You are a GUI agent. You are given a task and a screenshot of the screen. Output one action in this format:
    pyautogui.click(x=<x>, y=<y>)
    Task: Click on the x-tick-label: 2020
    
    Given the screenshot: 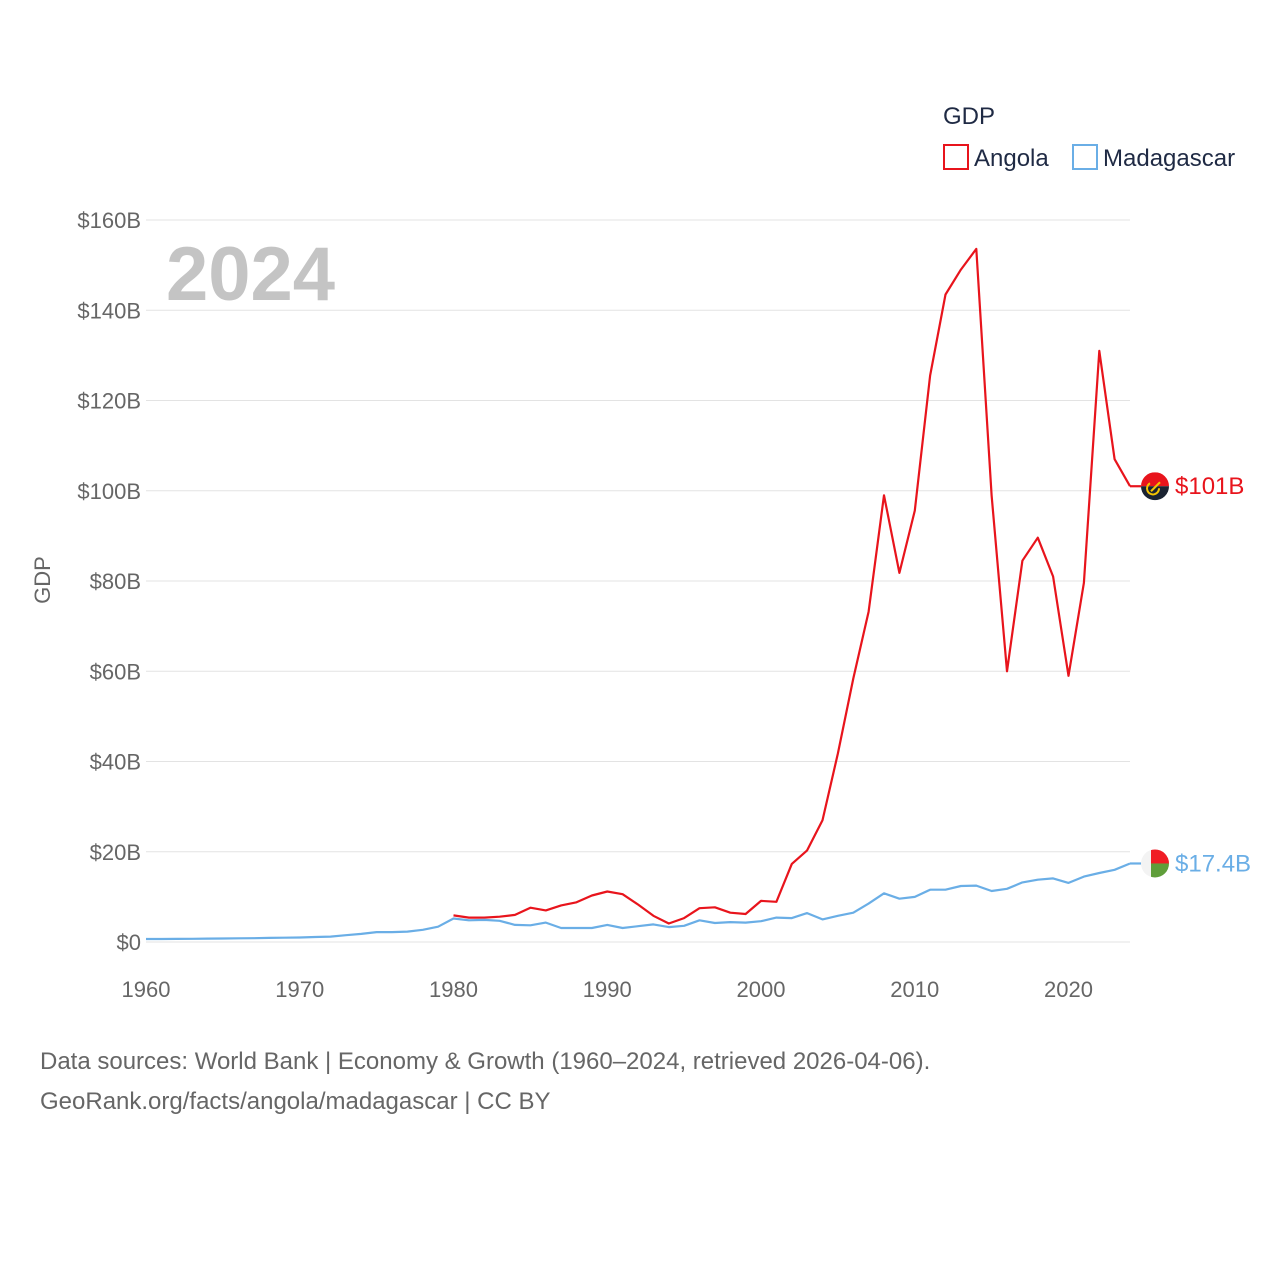 What is the action you would take?
    pyautogui.click(x=1068, y=989)
    